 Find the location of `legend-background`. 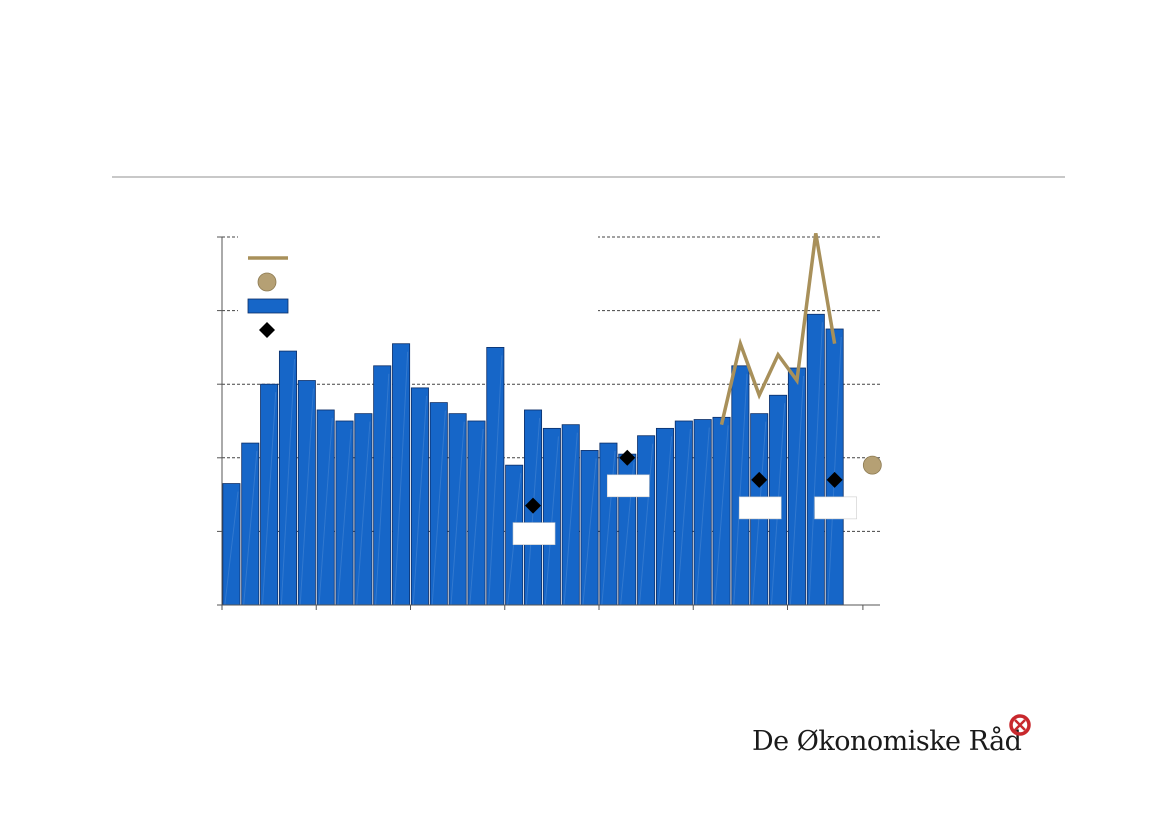

legend-background is located at coordinates (418, 275).